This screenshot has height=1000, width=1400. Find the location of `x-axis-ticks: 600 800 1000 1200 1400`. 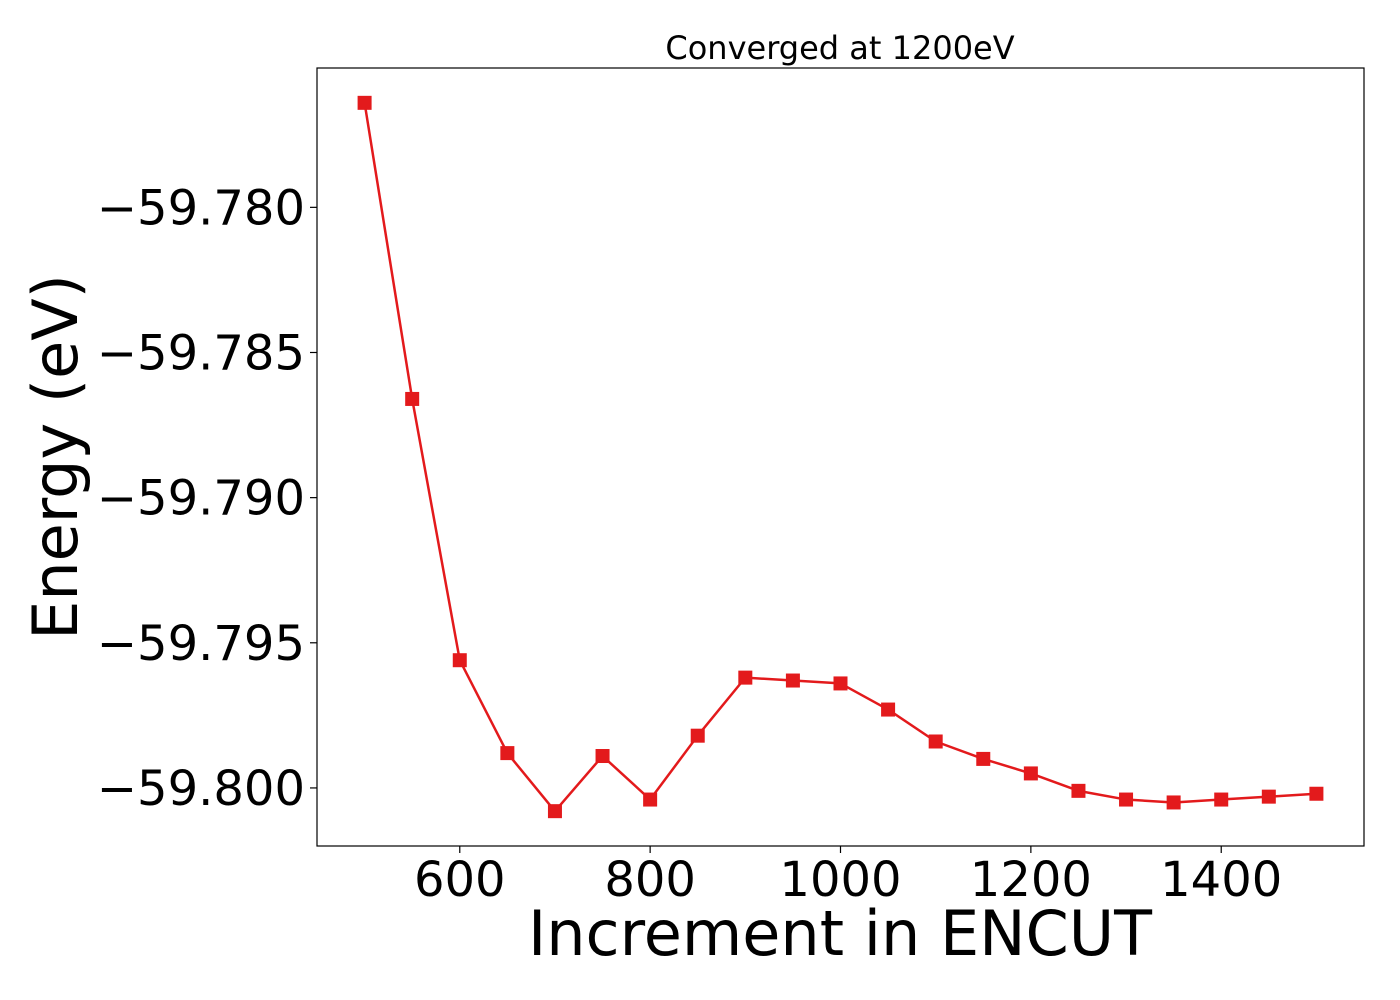

x-axis-ticks: 600 800 1000 1200 1400 is located at coordinates (848, 877).